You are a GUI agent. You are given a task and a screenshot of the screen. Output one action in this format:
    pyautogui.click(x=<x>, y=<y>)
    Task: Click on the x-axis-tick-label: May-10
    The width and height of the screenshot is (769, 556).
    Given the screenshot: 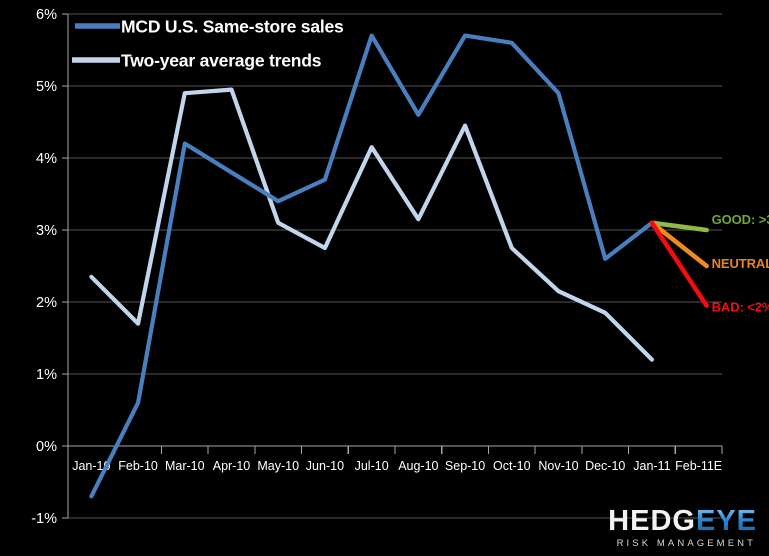 What is the action you would take?
    pyautogui.click(x=278, y=466)
    